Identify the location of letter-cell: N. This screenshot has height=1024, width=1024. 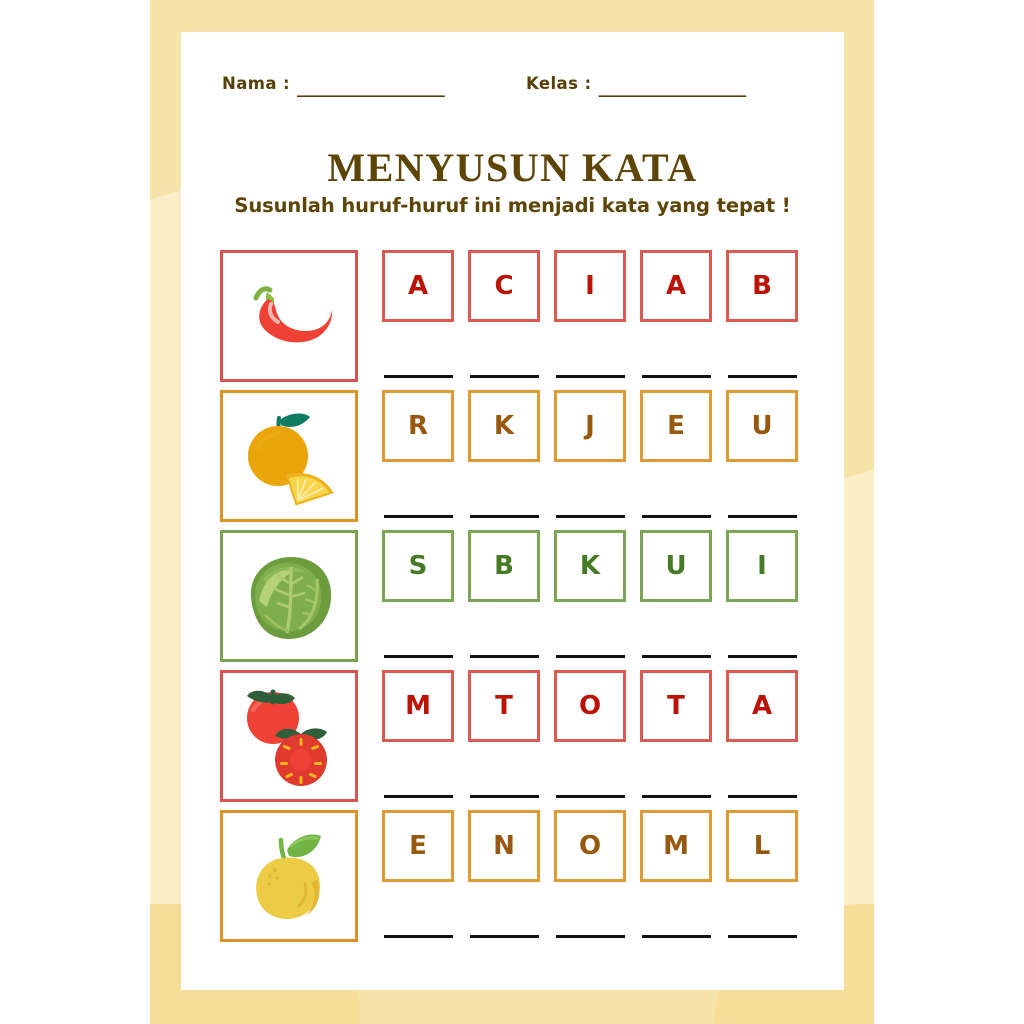
(504, 874).